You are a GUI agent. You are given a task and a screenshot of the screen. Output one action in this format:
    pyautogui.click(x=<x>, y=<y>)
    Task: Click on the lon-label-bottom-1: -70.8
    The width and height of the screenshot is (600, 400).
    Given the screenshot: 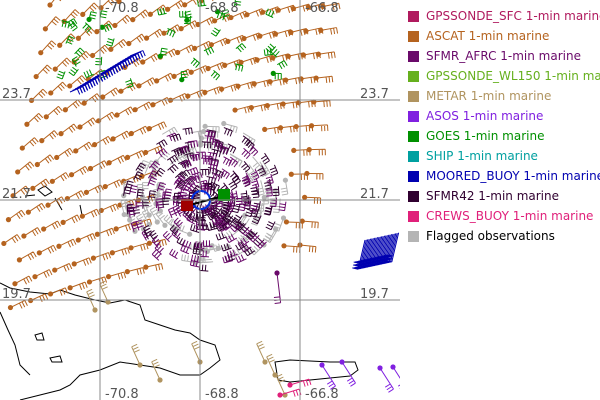 What is the action you would take?
    pyautogui.click(x=122, y=393)
    